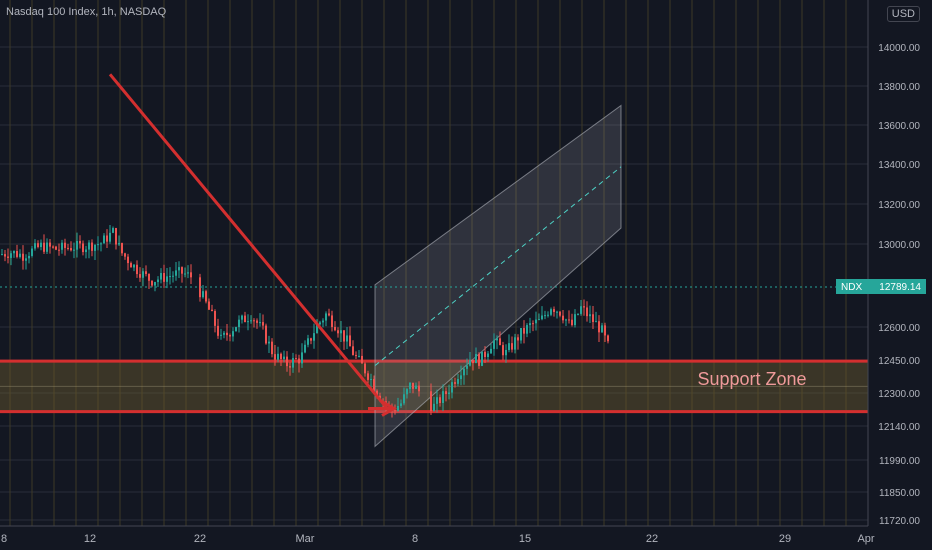 The image size is (932, 550). What do you see at coordinates (899, 48) in the screenshot?
I see `price-tick-0: 14000.00` at bounding box center [899, 48].